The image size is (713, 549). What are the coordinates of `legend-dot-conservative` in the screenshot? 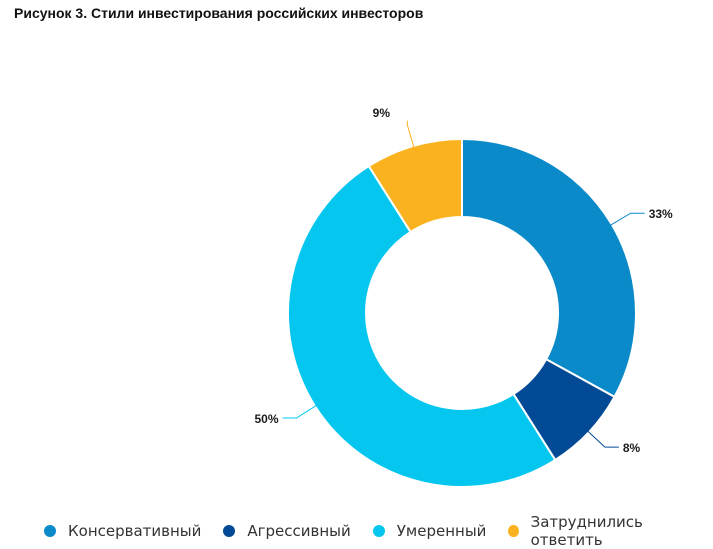 It's located at (50, 531).